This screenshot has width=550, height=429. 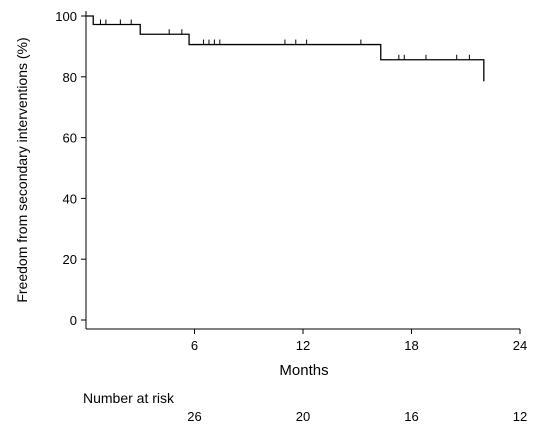 I want to click on risk-table-label: Number at risk, so click(x=129, y=398).